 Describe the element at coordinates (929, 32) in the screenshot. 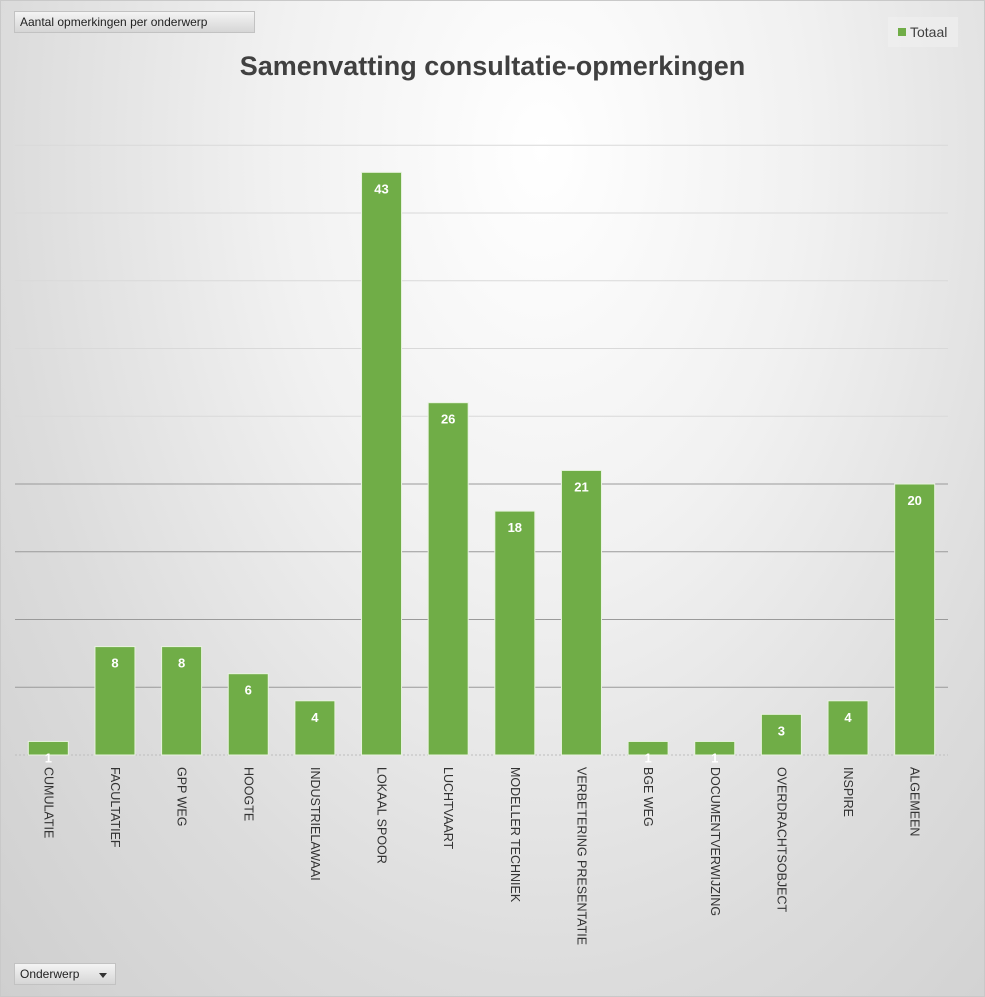

I see `legend-label: Totaal` at that location.